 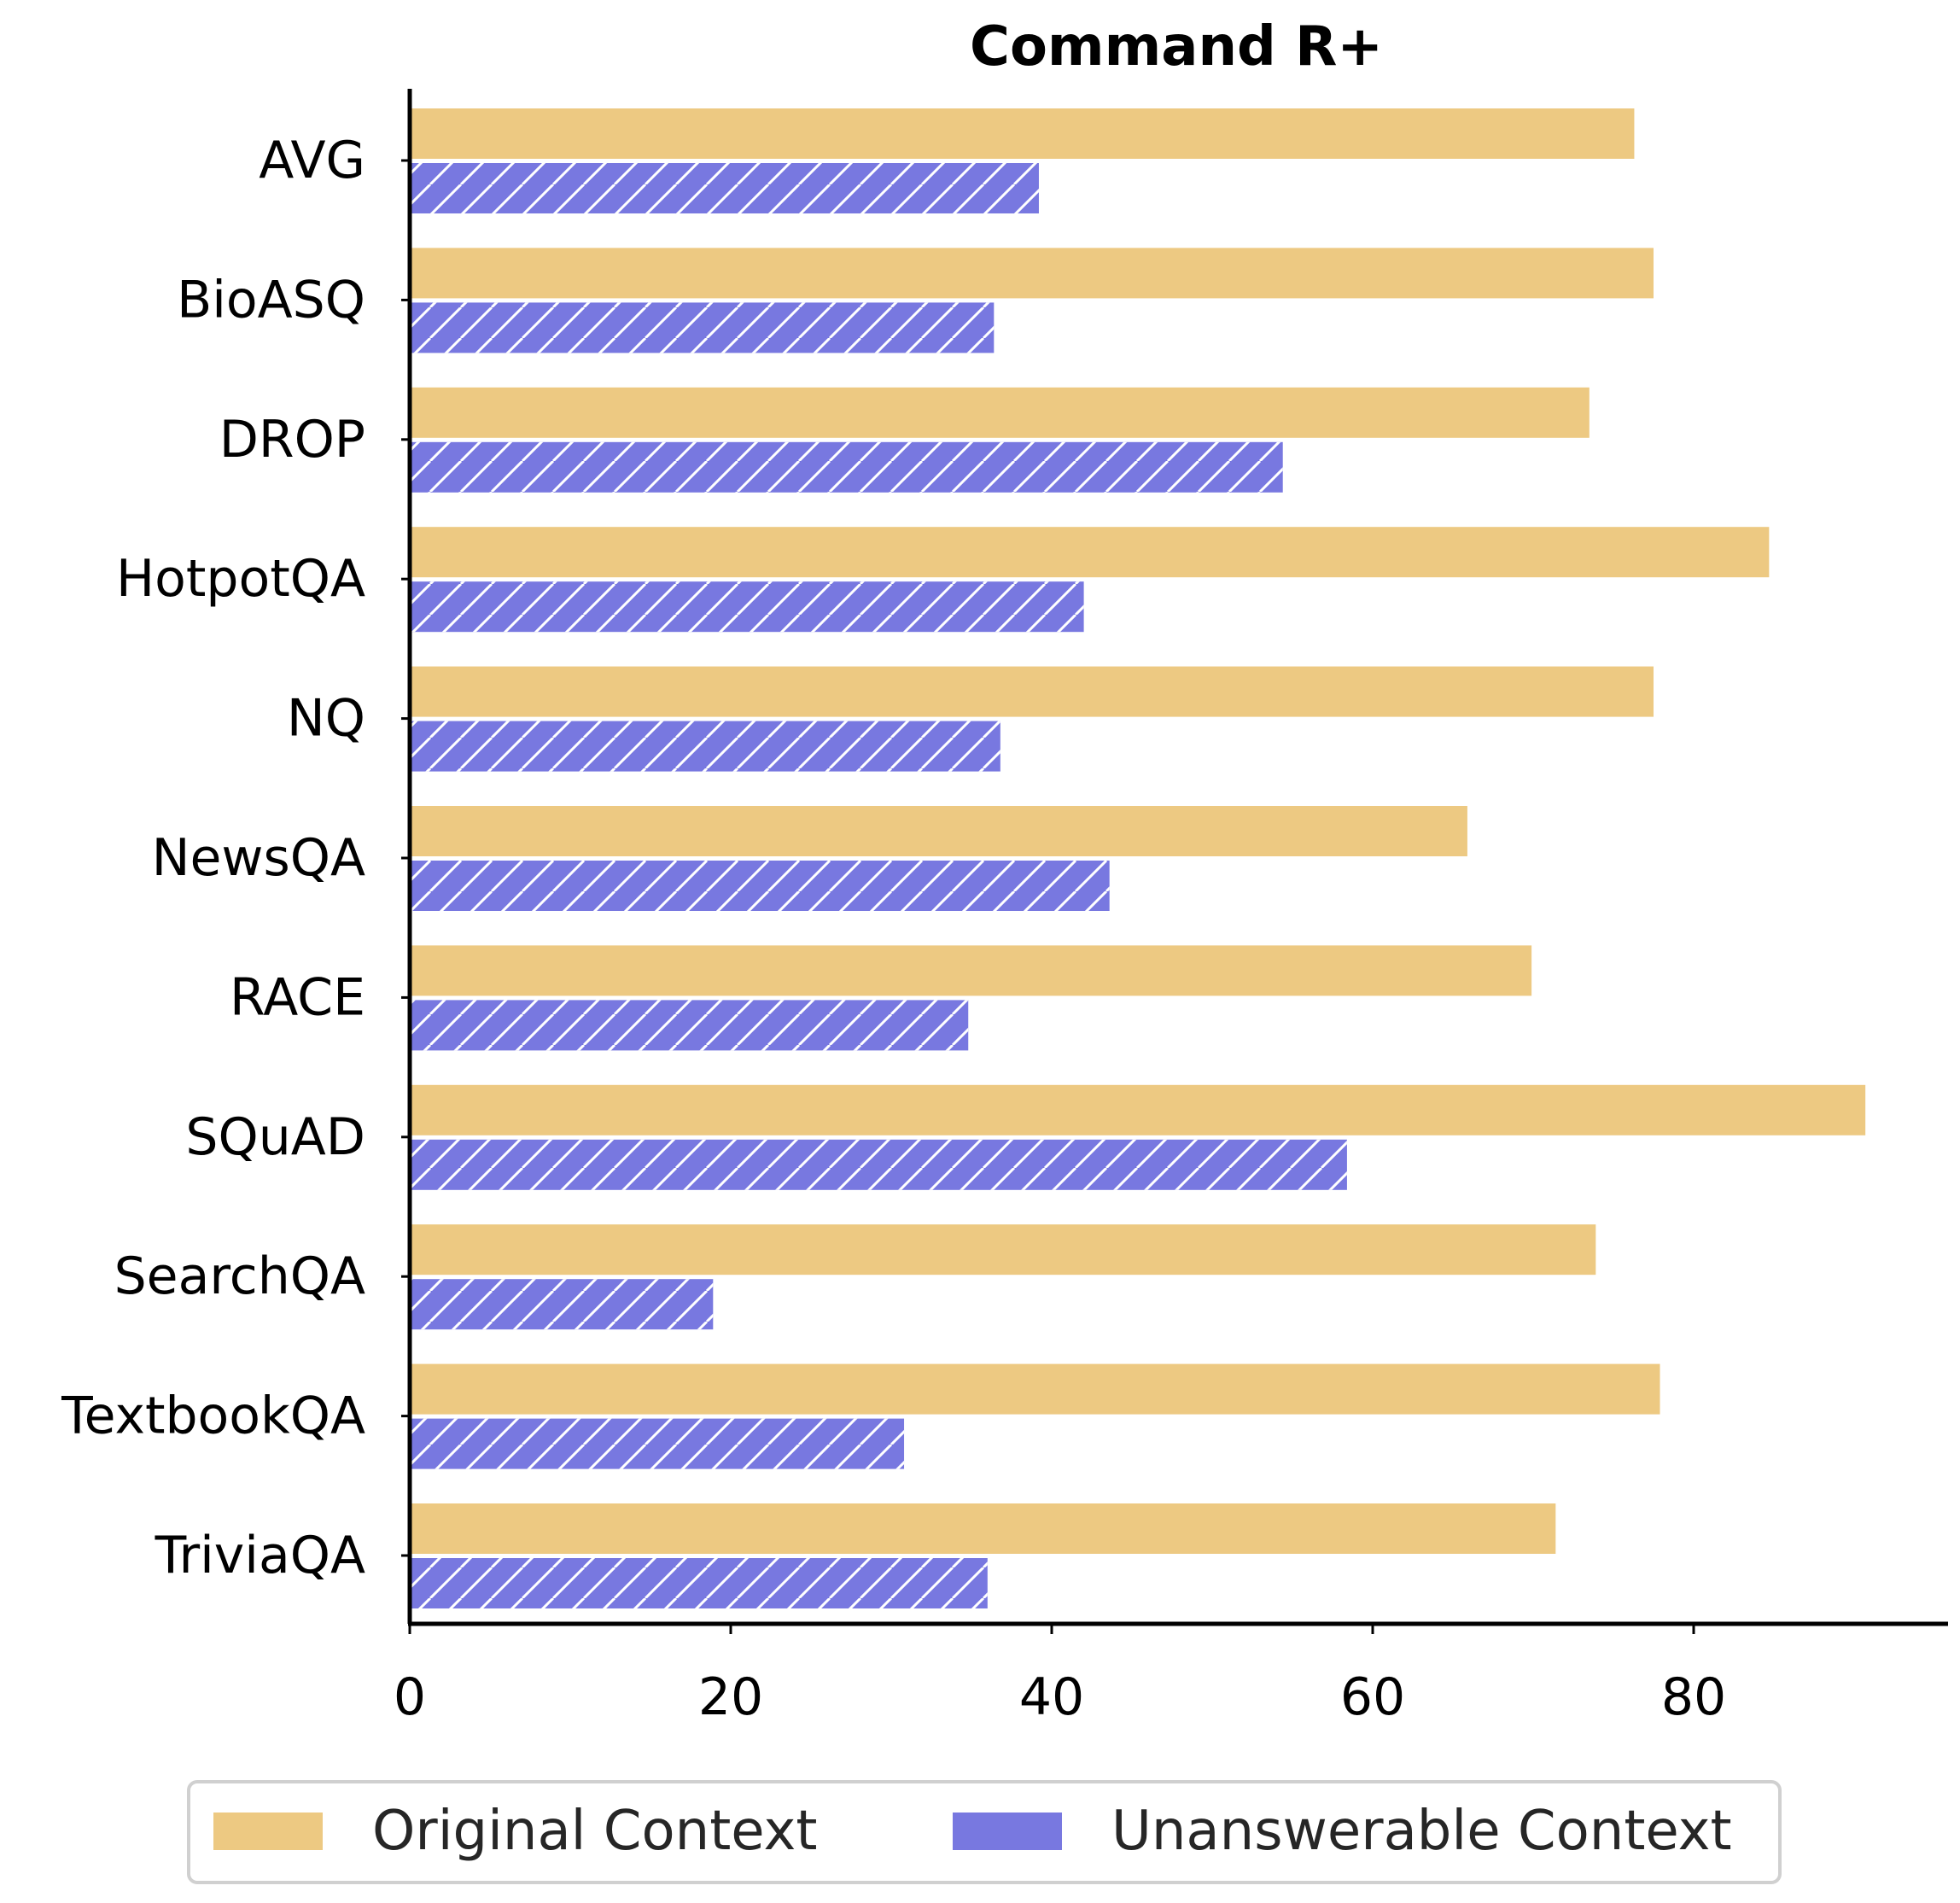 I want to click on bar-hatch-nq, so click(x=705, y=746).